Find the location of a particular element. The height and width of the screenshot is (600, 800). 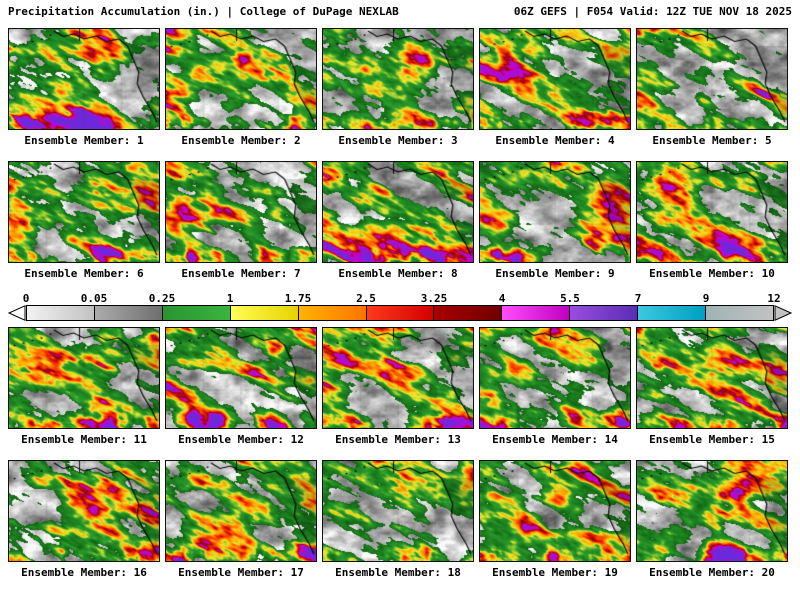

colorbar: 0 0.05 0.25 1 1.75 2.5 3.25 4 5.5 7 9 12 is located at coordinates (400, 306).